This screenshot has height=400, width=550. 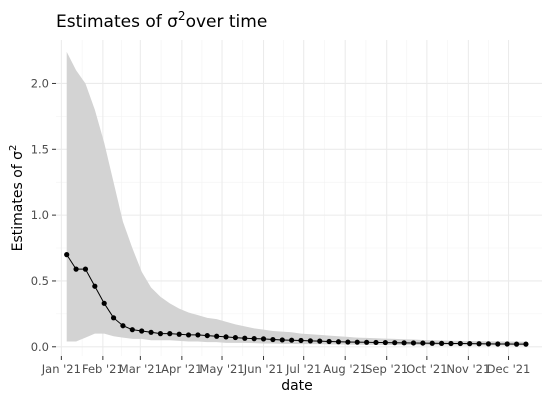 I want to click on y-tick-label: 2.0, so click(x=40, y=83).